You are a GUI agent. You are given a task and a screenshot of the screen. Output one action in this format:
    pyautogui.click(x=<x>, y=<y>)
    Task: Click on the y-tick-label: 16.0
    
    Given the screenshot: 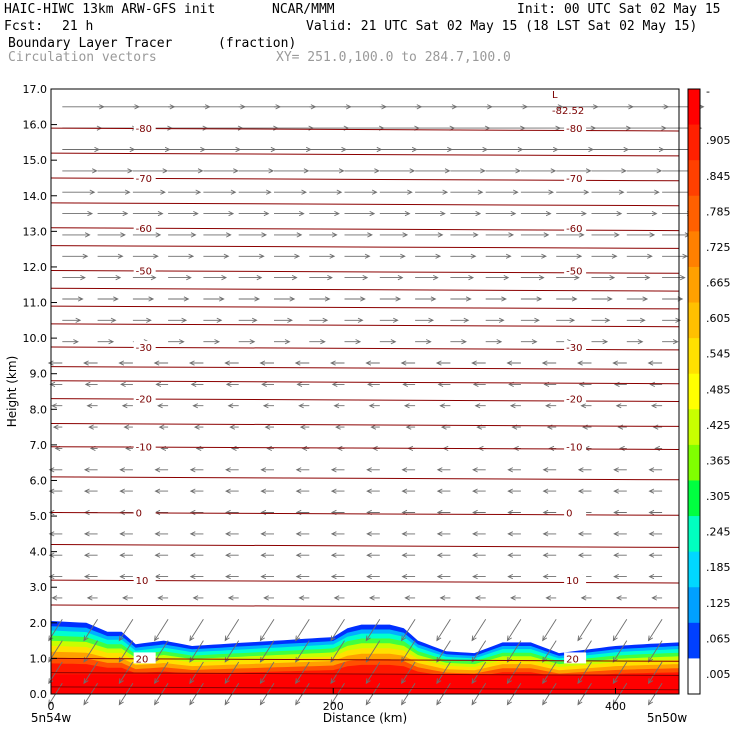 What is the action you would take?
    pyautogui.click(x=35, y=125)
    